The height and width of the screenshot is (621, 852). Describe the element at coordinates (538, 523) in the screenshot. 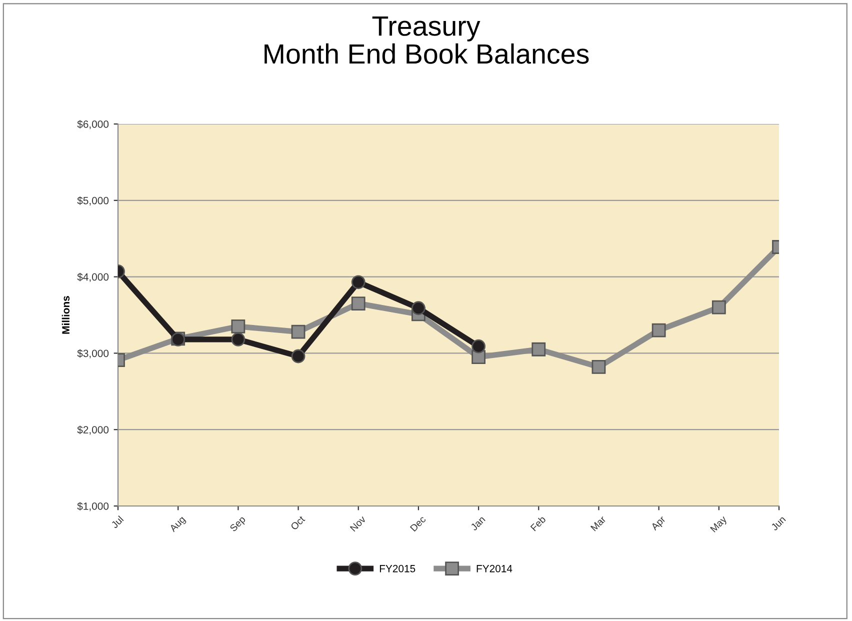

I see `x-tick-label: Feb` at that location.